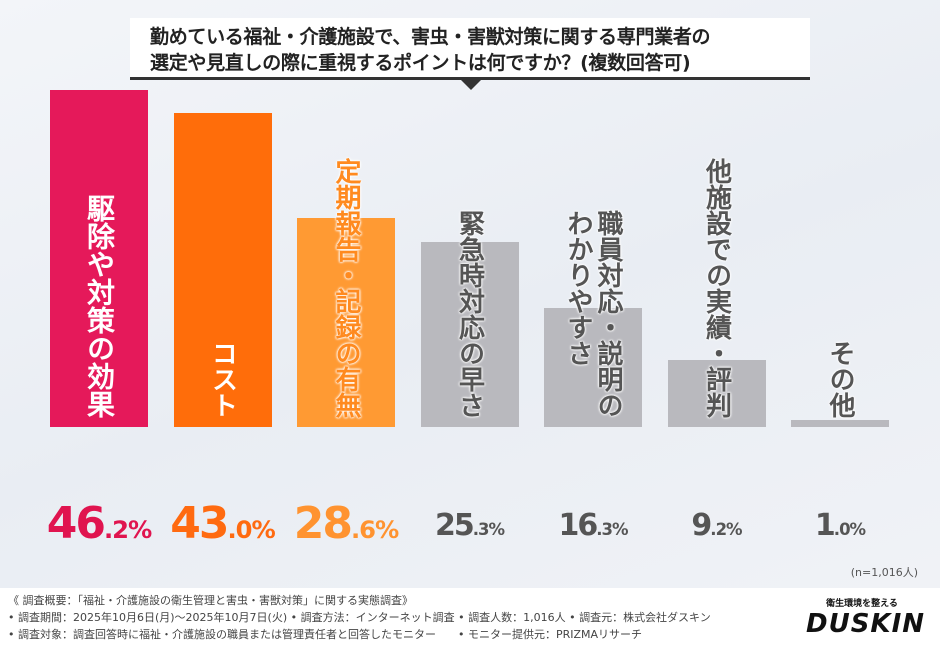 Image resolution: width=940 pixels, height=650 pixels. Describe the element at coordinates (884, 572) in the screenshot. I see `sample-size-note: (n=1,016人)` at that location.